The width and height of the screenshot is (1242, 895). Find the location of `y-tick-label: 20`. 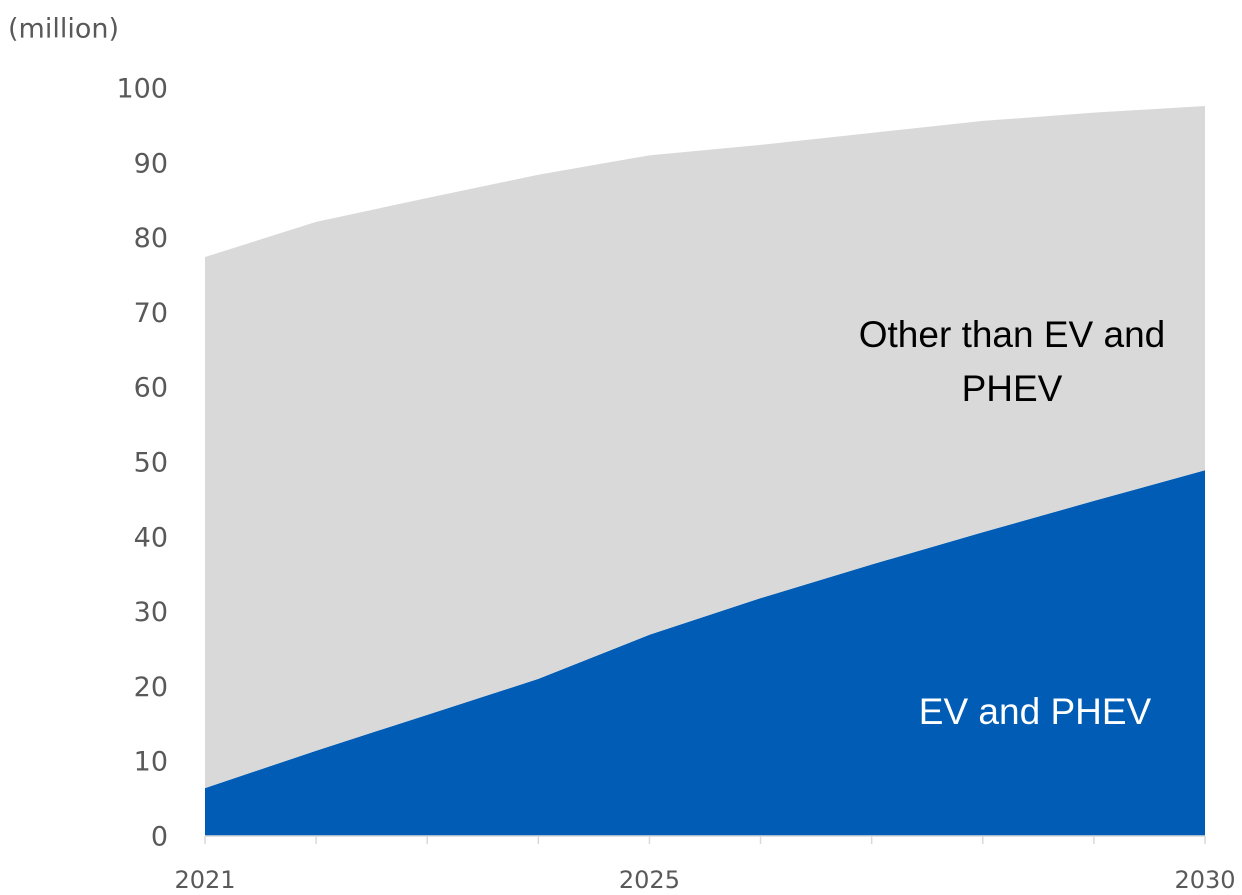

y-tick-label: 20 is located at coordinates (151, 687).